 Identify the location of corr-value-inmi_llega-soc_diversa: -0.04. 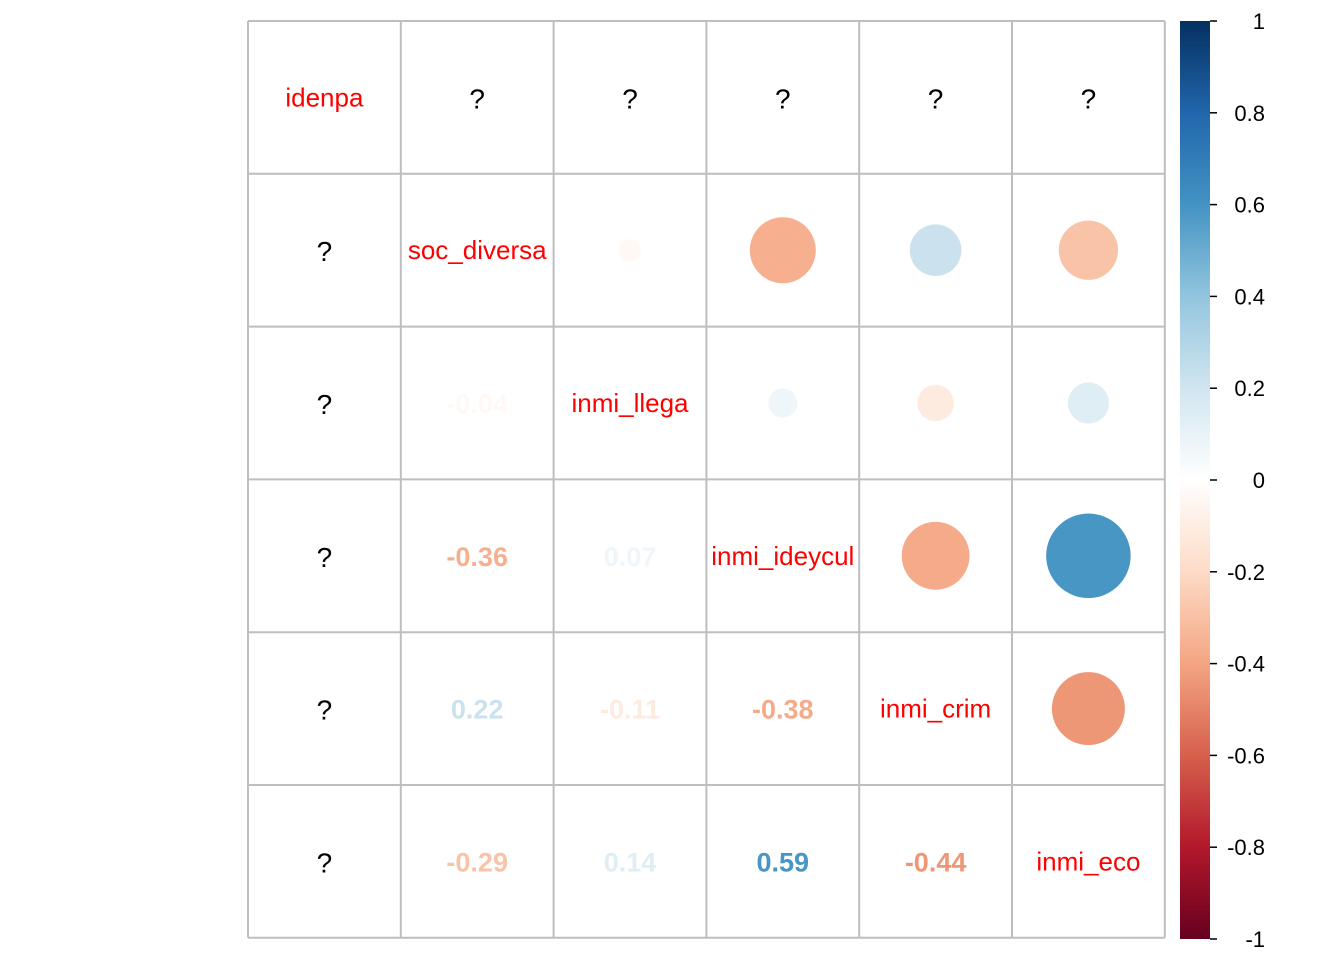
(477, 404).